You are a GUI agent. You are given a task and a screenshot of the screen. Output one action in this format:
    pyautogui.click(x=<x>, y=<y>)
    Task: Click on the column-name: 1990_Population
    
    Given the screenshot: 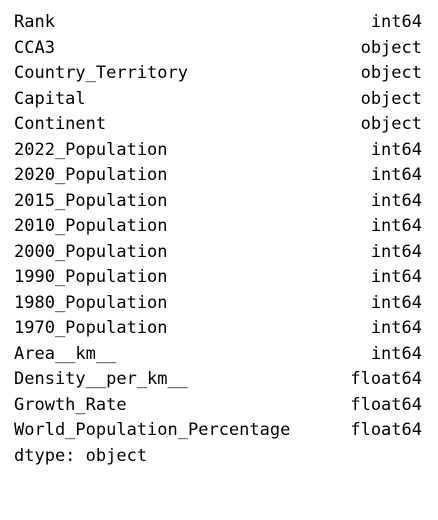 What is the action you would take?
    pyautogui.click(x=91, y=277)
    